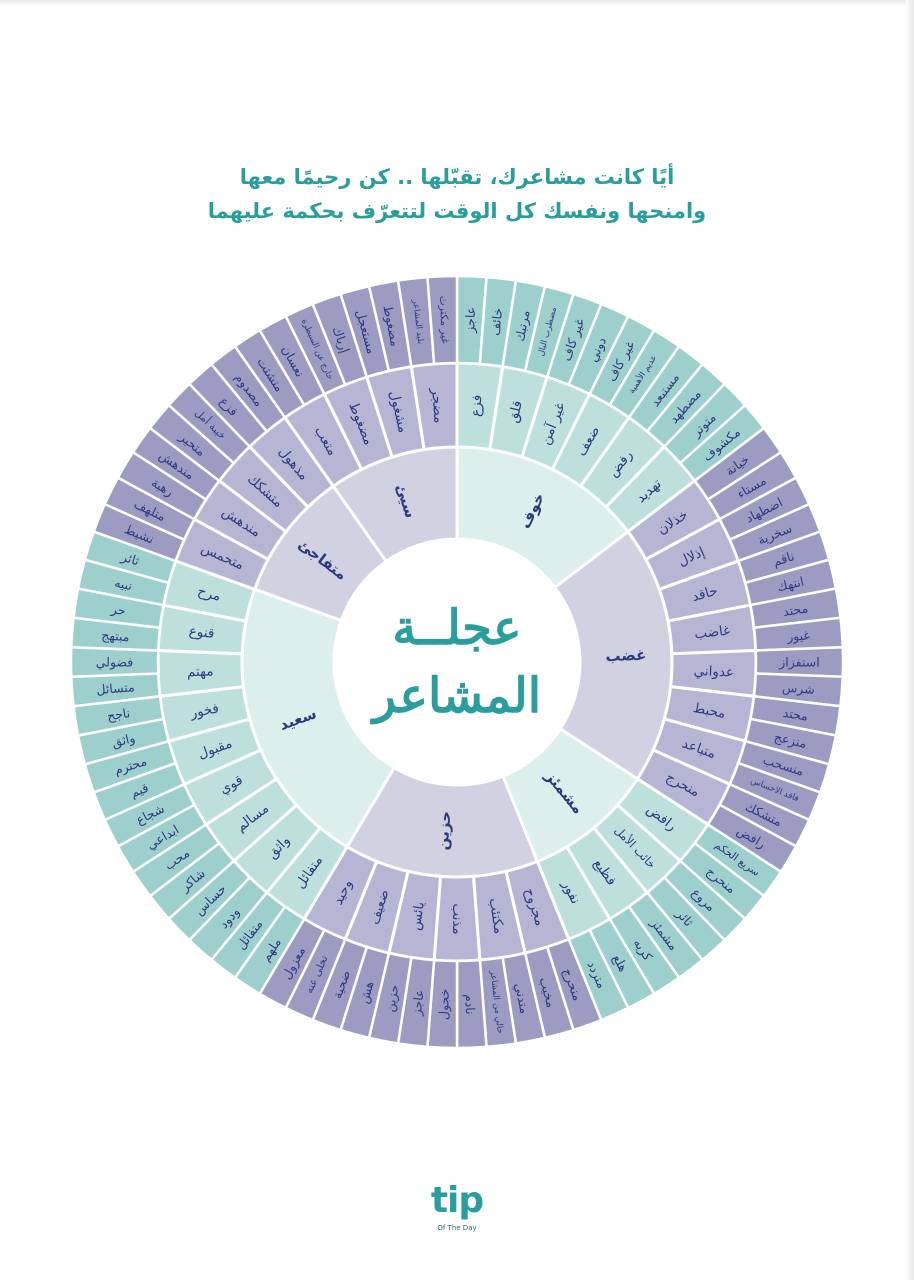 This screenshot has height=1280, width=914. What do you see at coordinates (515, 411) in the screenshot?
I see `middle-emotion-label: قلق` at bounding box center [515, 411].